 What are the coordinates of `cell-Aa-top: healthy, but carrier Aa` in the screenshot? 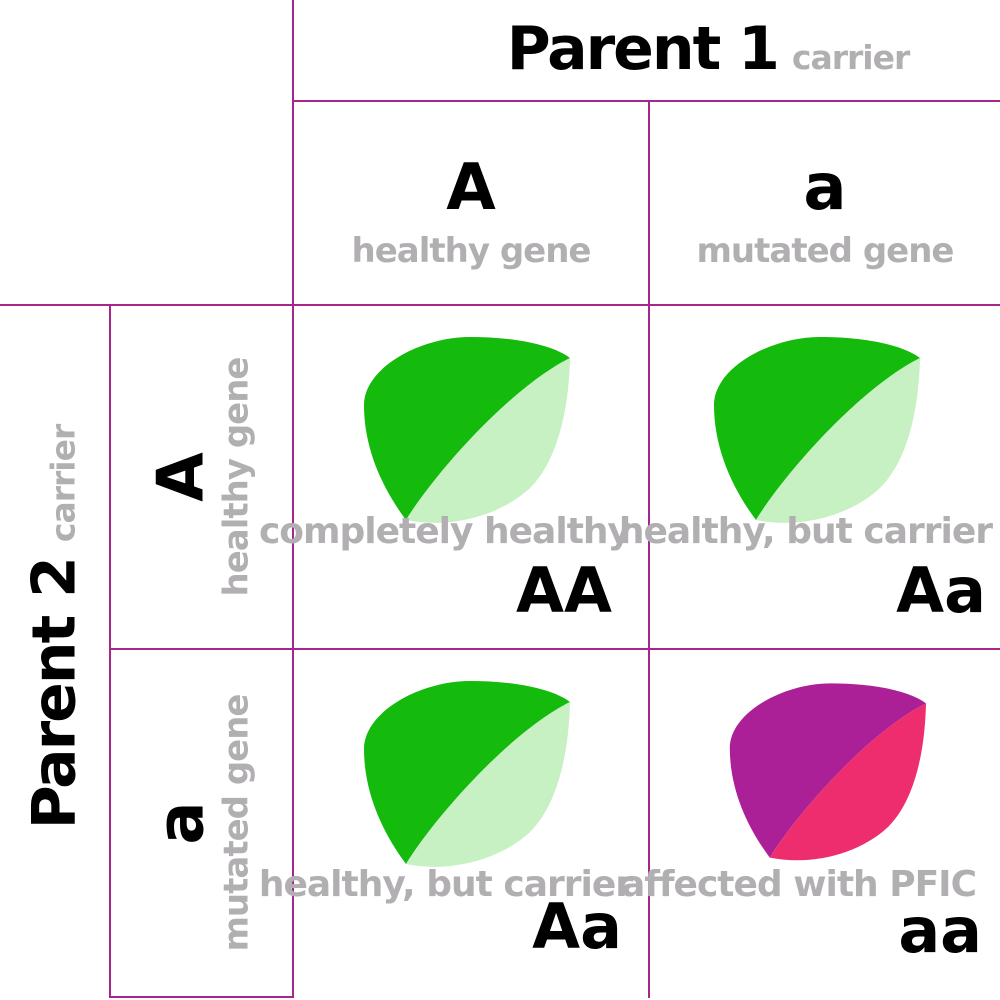 It's located at (809, 477).